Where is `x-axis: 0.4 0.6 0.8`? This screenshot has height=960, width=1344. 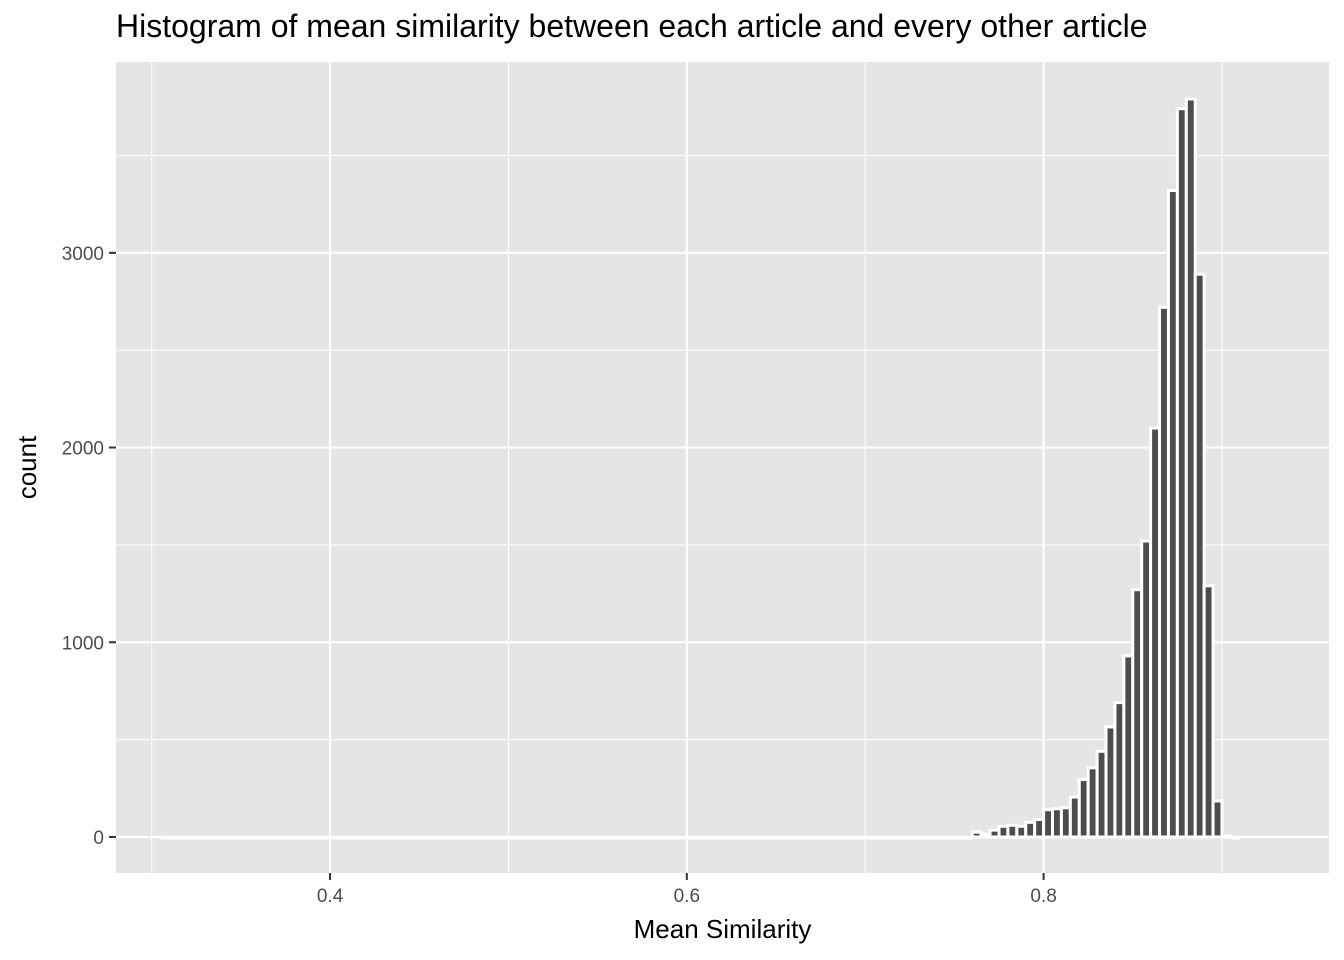
x-axis: 0.4 0.6 0.8 is located at coordinates (687, 890).